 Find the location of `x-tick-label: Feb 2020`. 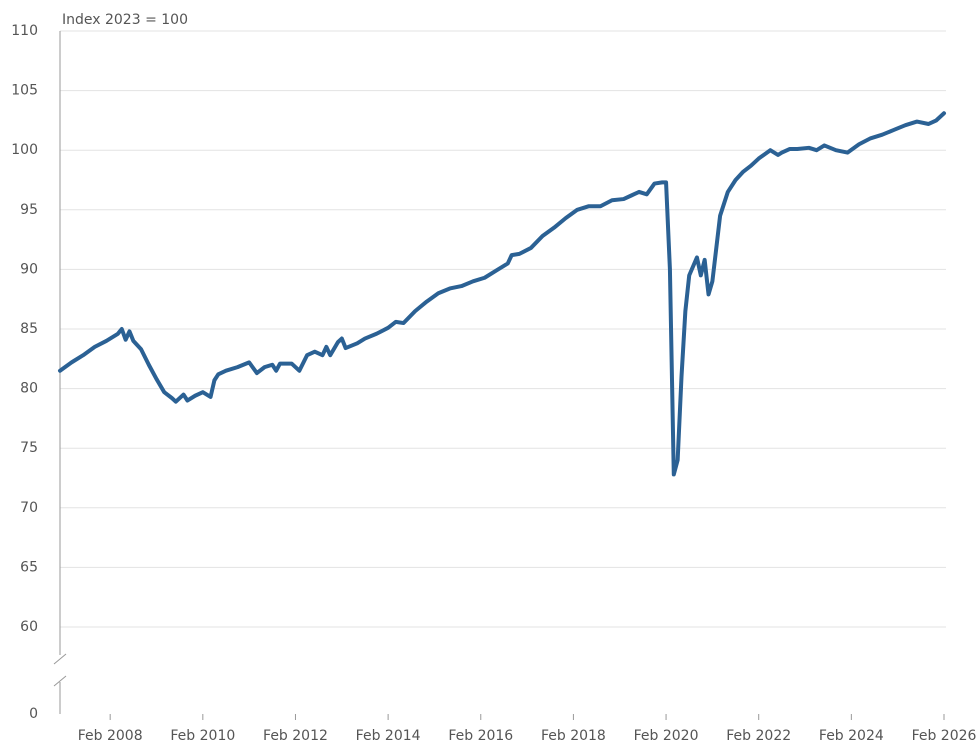

x-tick-label: Feb 2020 is located at coordinates (666, 736).